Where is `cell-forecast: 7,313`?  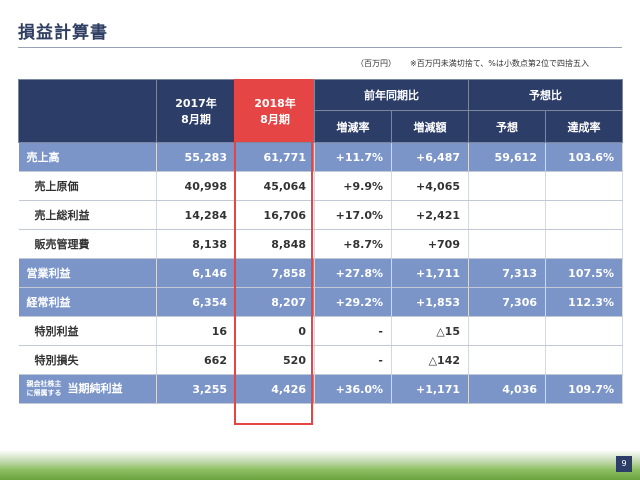
cell-forecast: 7,313 is located at coordinates (507, 273).